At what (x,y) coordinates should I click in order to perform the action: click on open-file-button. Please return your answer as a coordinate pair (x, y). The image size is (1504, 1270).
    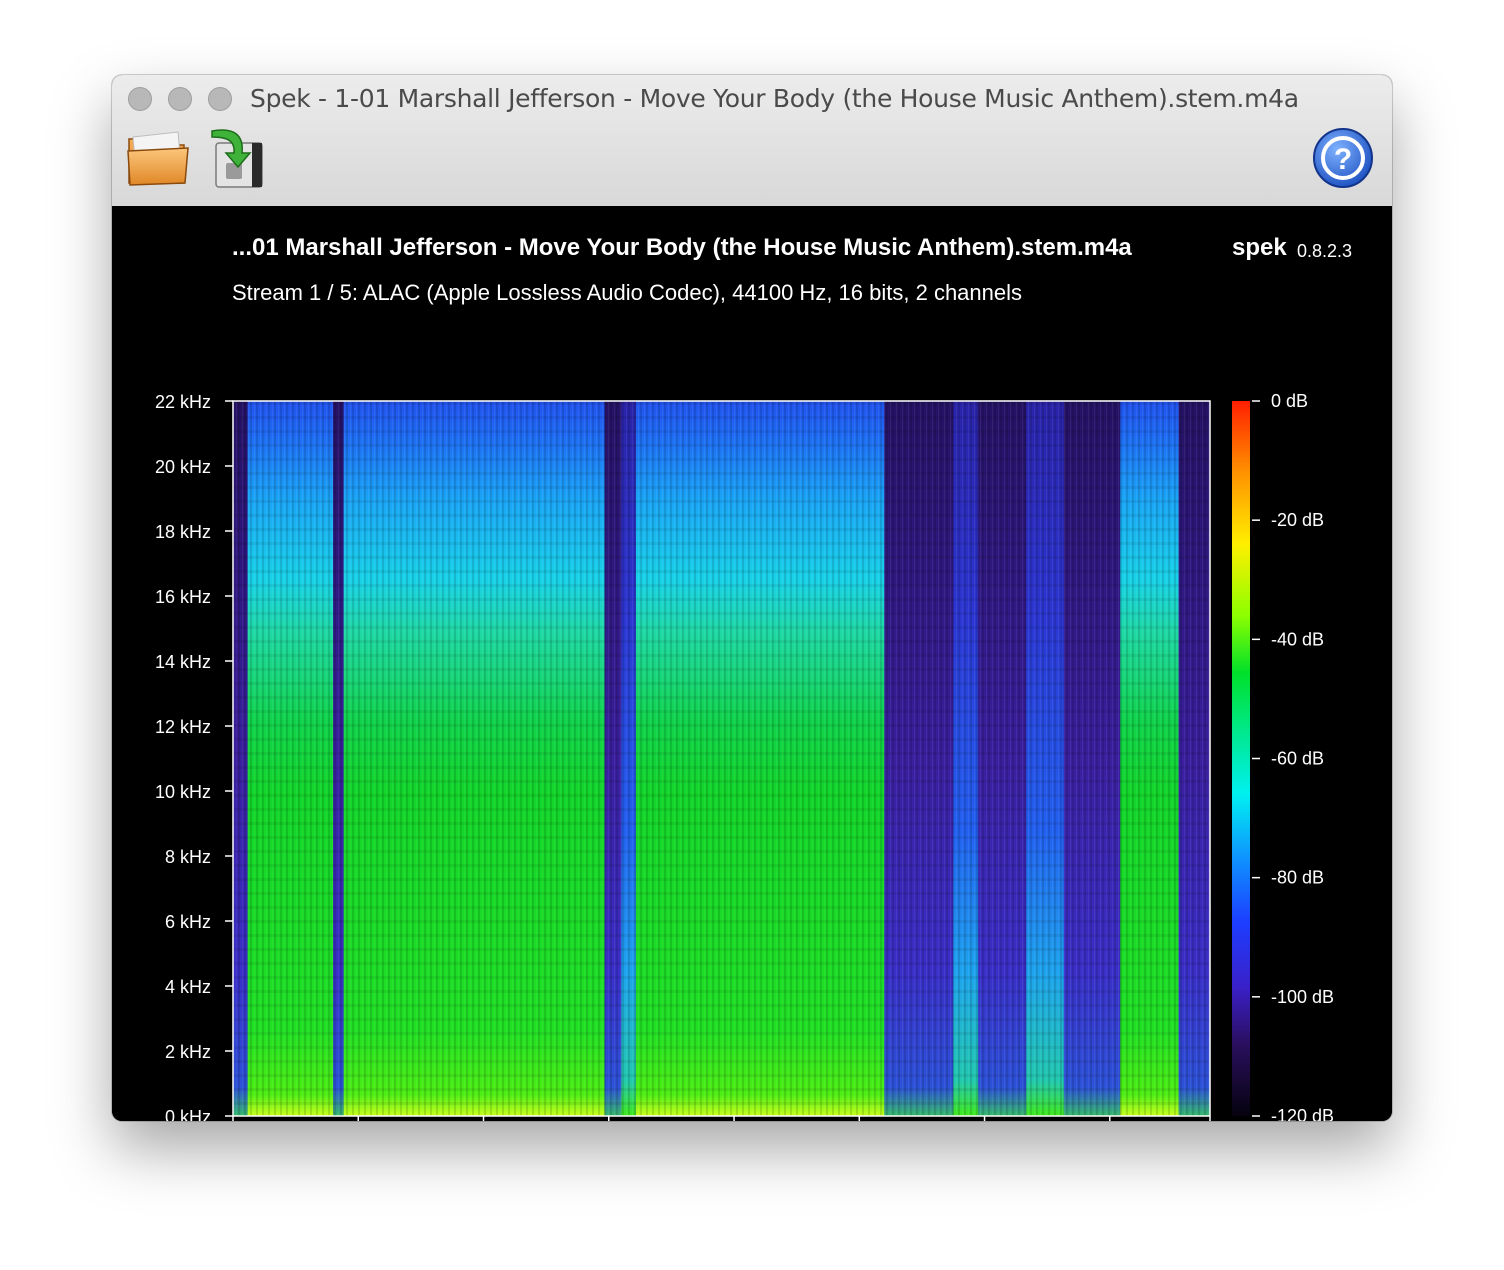
    Looking at the image, I should click on (159, 158).